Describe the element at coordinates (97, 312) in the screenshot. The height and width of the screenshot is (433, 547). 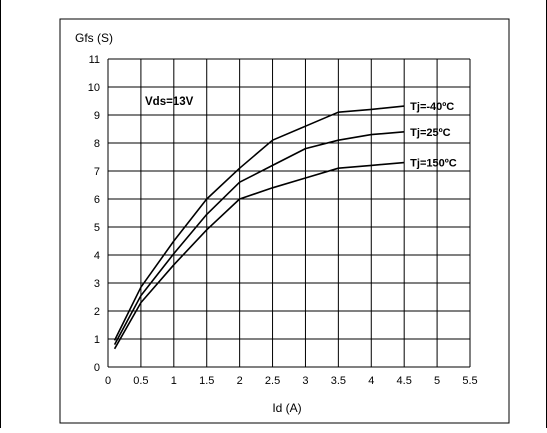
I see `y-tick-label: 2` at that location.